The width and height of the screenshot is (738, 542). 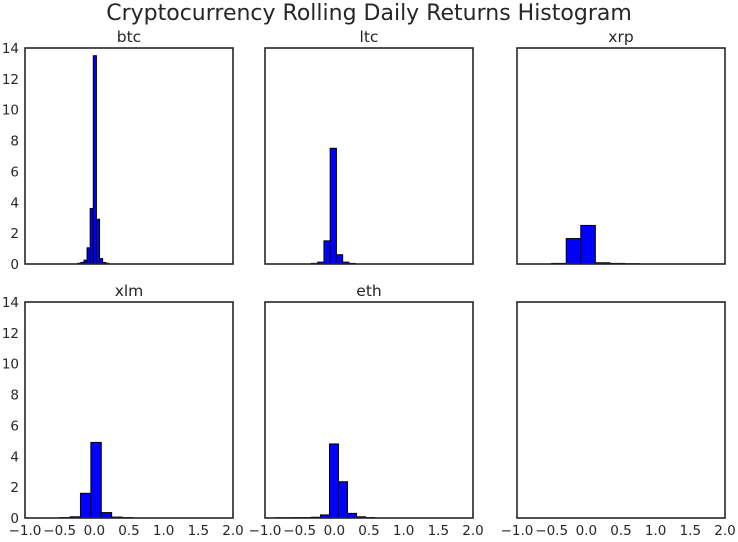 I want to click on subplot-ltc: ltc, so click(x=369, y=146).